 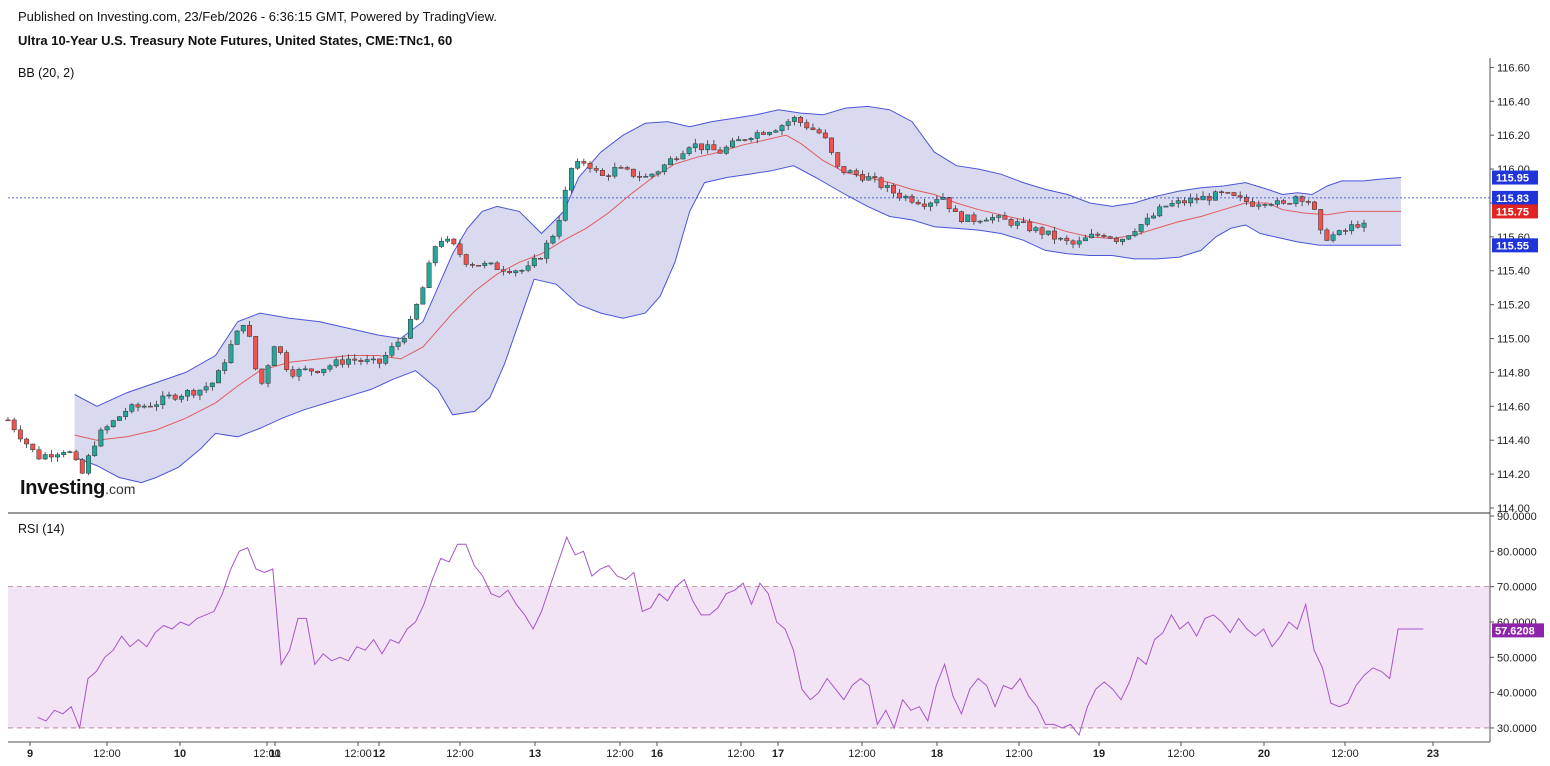 I want to click on rsi-indicator-label: RSI (14), so click(x=41, y=529).